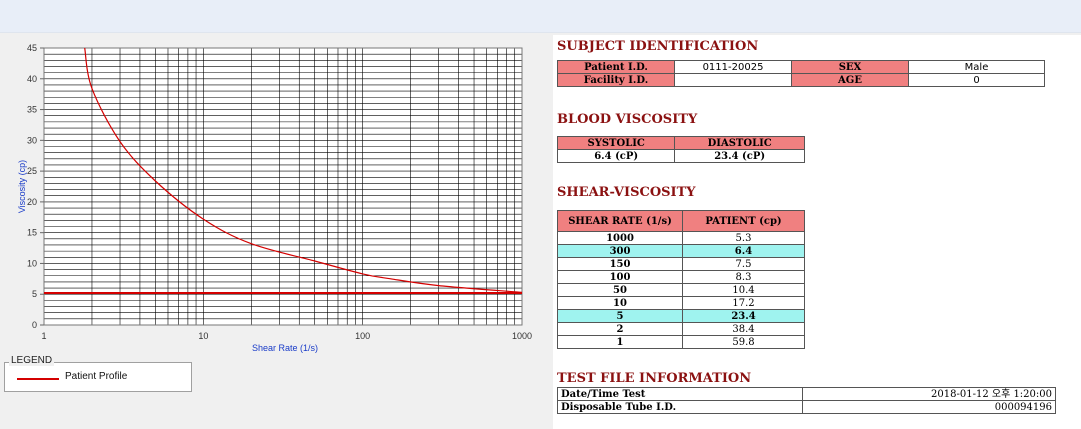  What do you see at coordinates (32, 79) in the screenshot?
I see `y-tick-label: 40` at bounding box center [32, 79].